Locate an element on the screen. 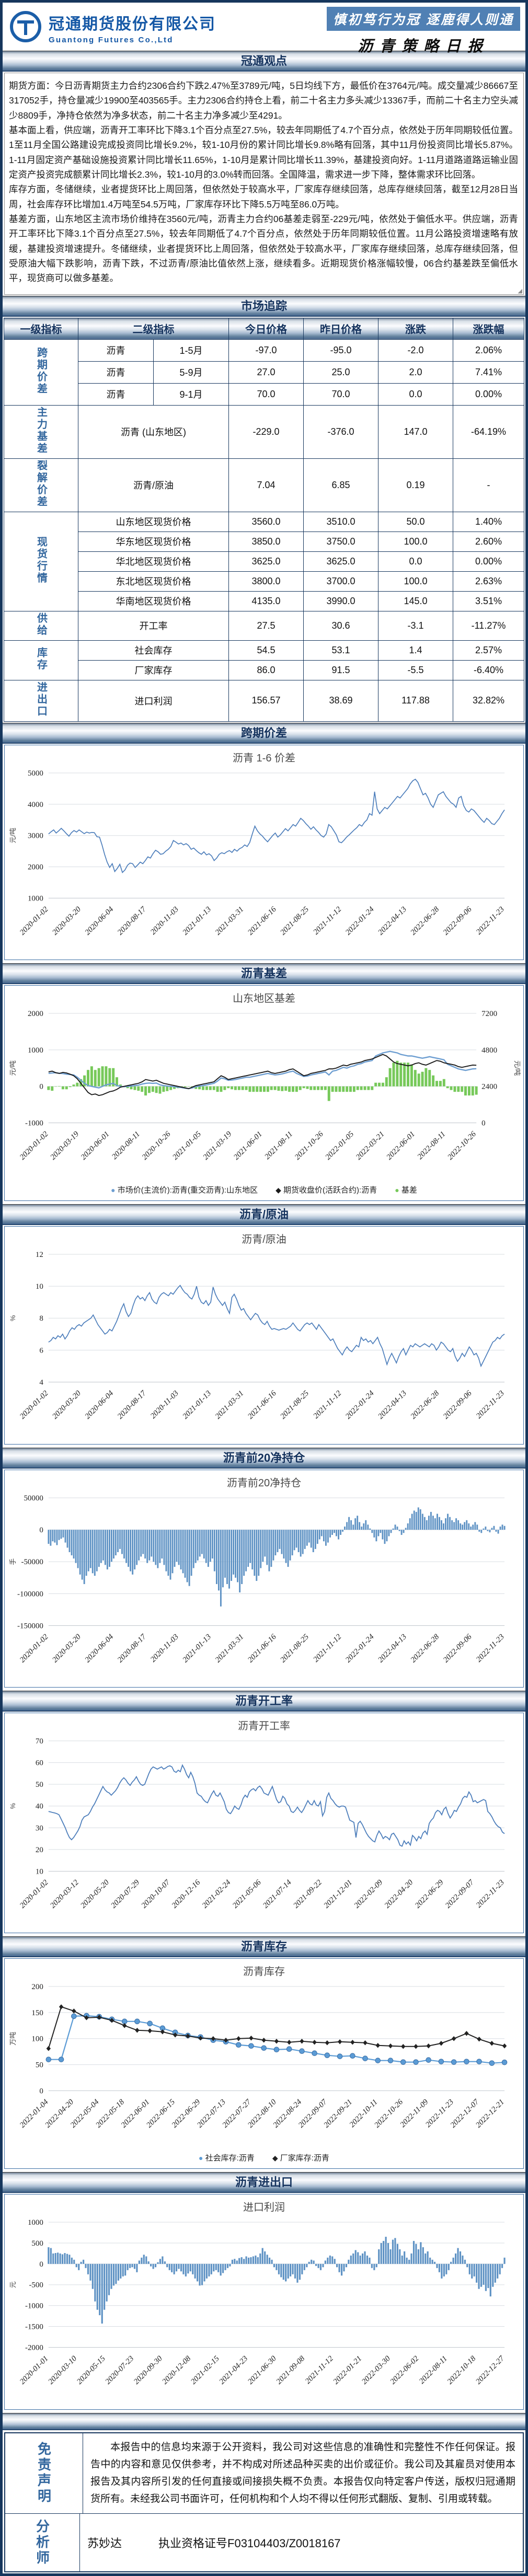  table-cell: 50.0 is located at coordinates (415, 521).